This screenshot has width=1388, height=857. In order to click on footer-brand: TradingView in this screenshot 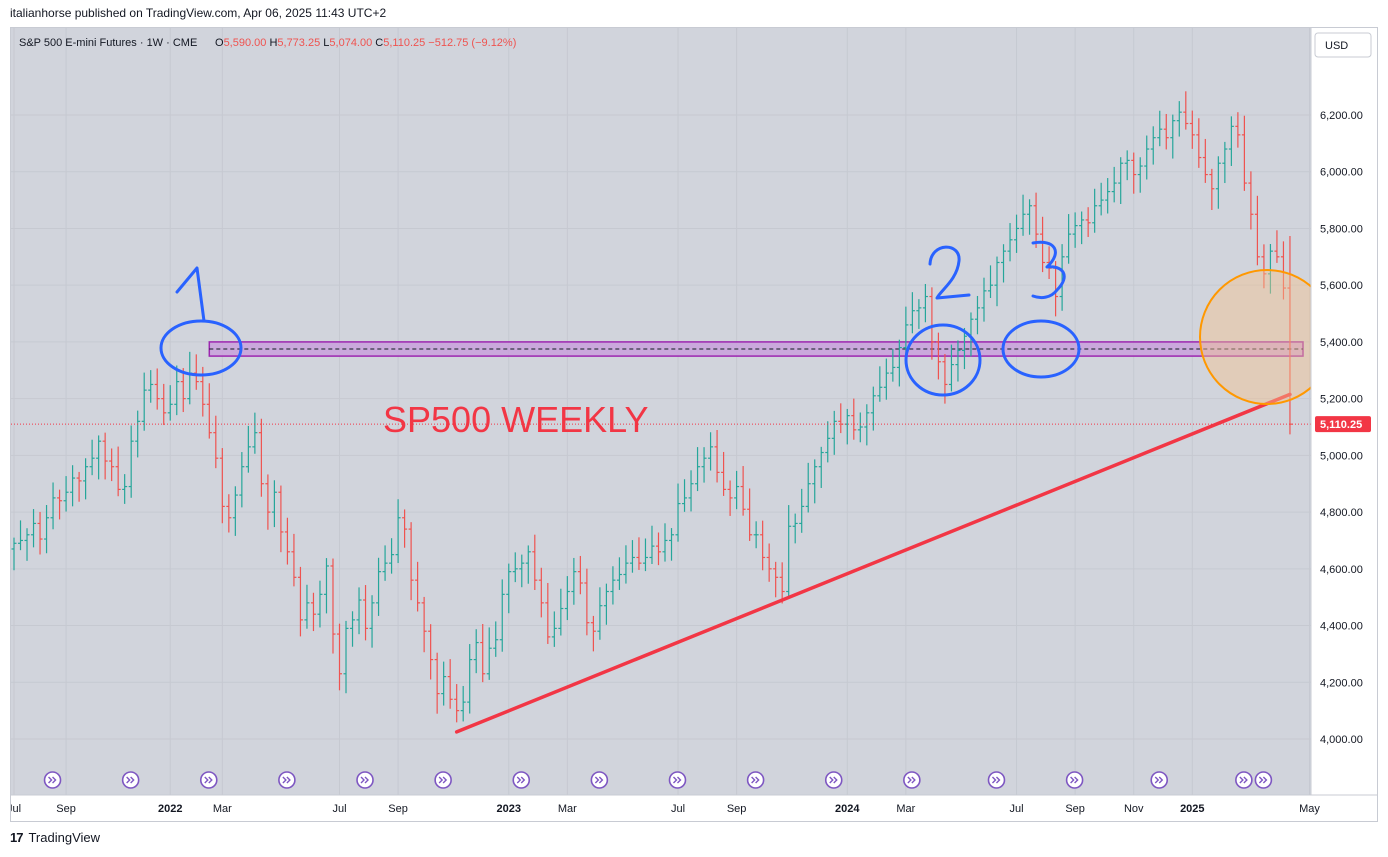, I will do `click(64, 837)`.